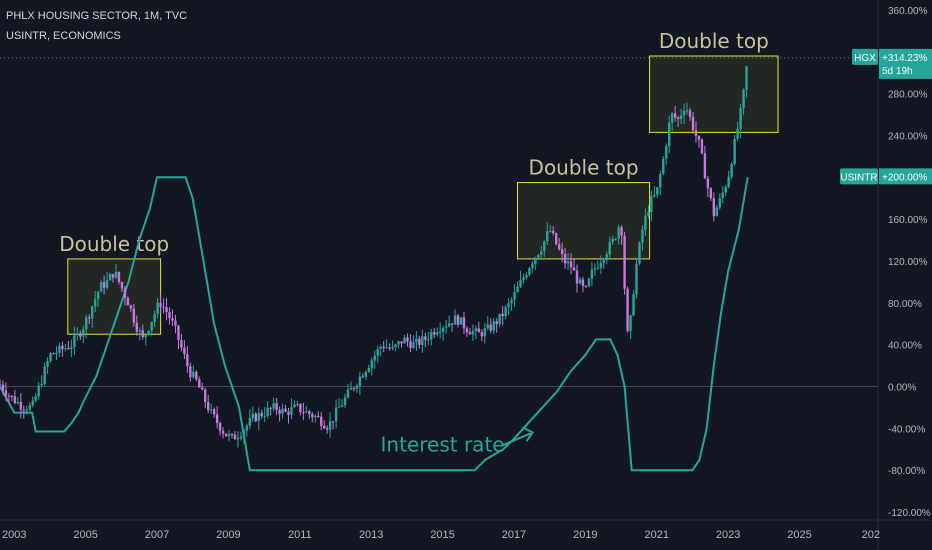 Image resolution: width=932 pixels, height=550 pixels. I want to click on y-tick-label: 120.00%, so click(908, 262).